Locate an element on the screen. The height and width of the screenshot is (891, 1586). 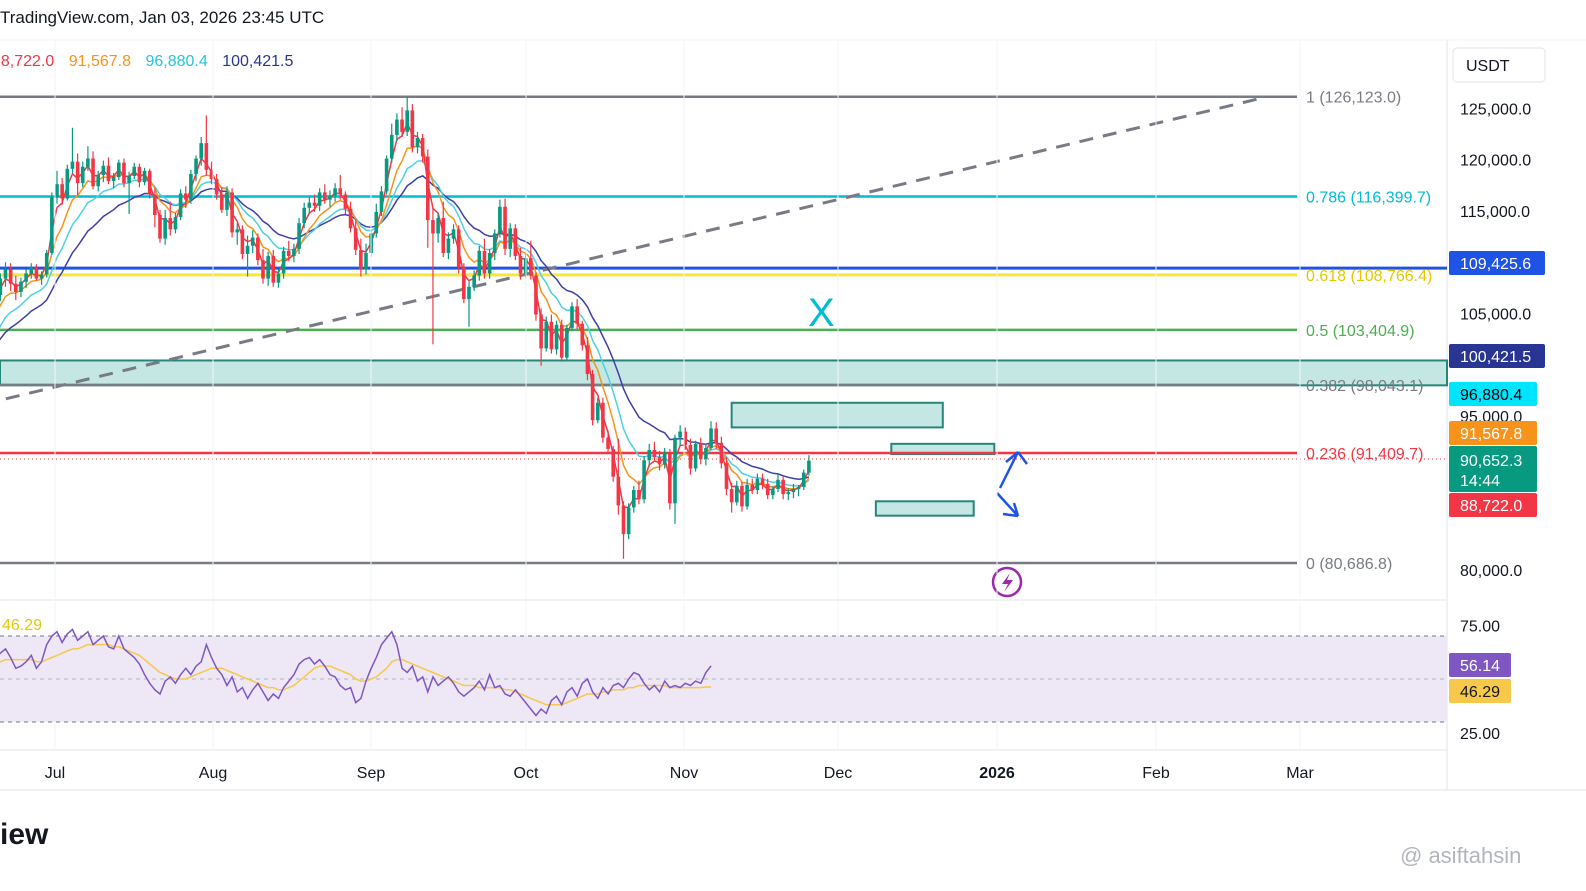
x-tick-label: Nov is located at coordinates (684, 773).